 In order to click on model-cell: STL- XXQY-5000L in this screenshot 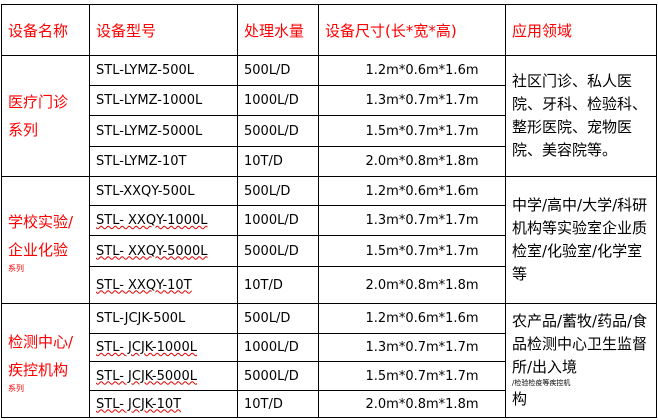, I will do `click(163, 251)`.